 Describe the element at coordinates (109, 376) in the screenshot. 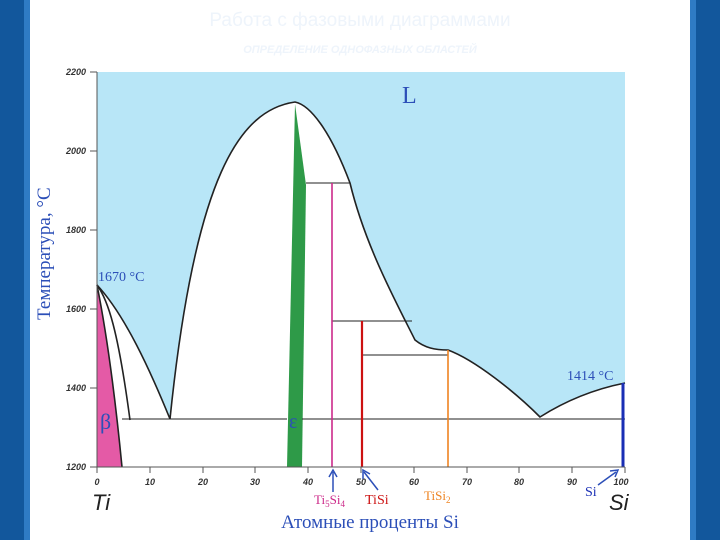

I see `beta-region` at that location.